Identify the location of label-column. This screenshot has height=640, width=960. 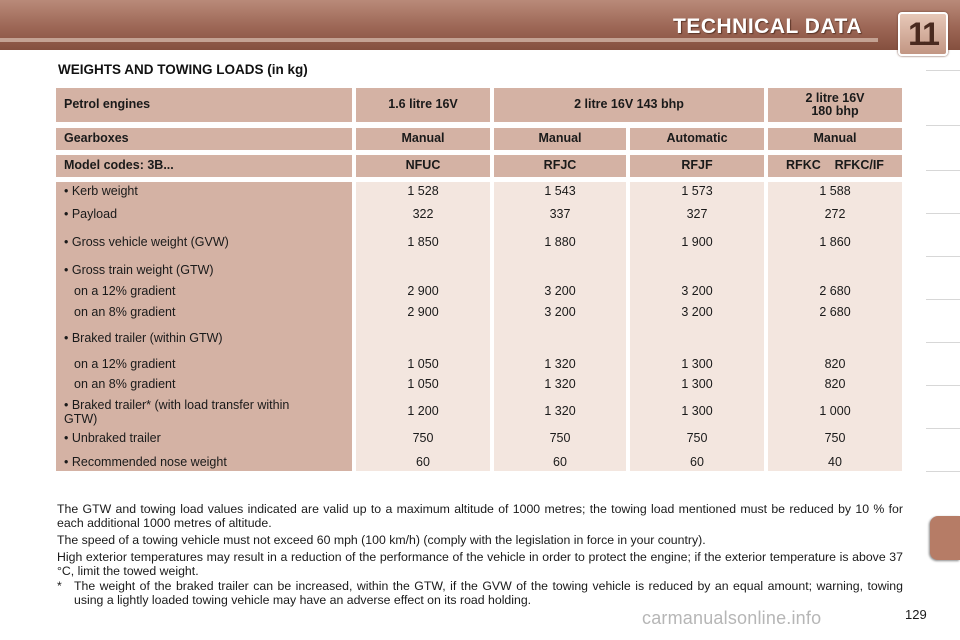
(204, 326).